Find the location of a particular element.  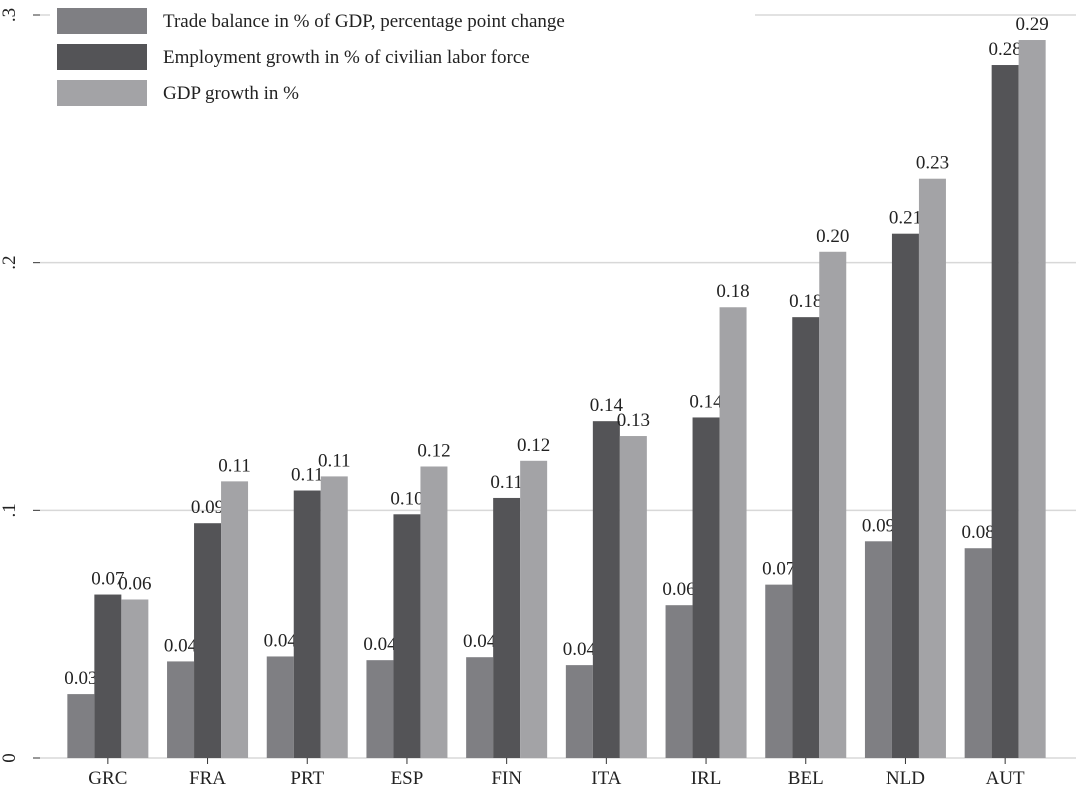

y-tick-label: .3 is located at coordinates (10, 15).